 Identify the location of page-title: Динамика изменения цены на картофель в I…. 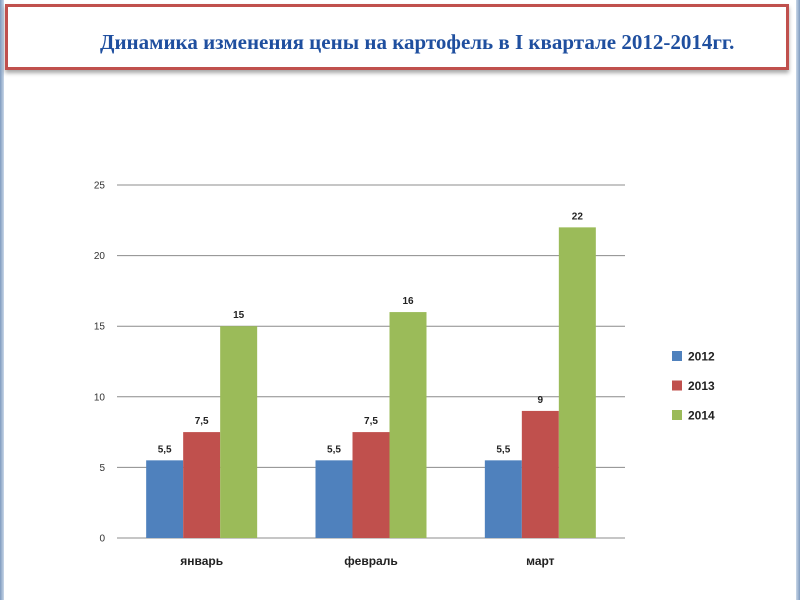
(417, 42).